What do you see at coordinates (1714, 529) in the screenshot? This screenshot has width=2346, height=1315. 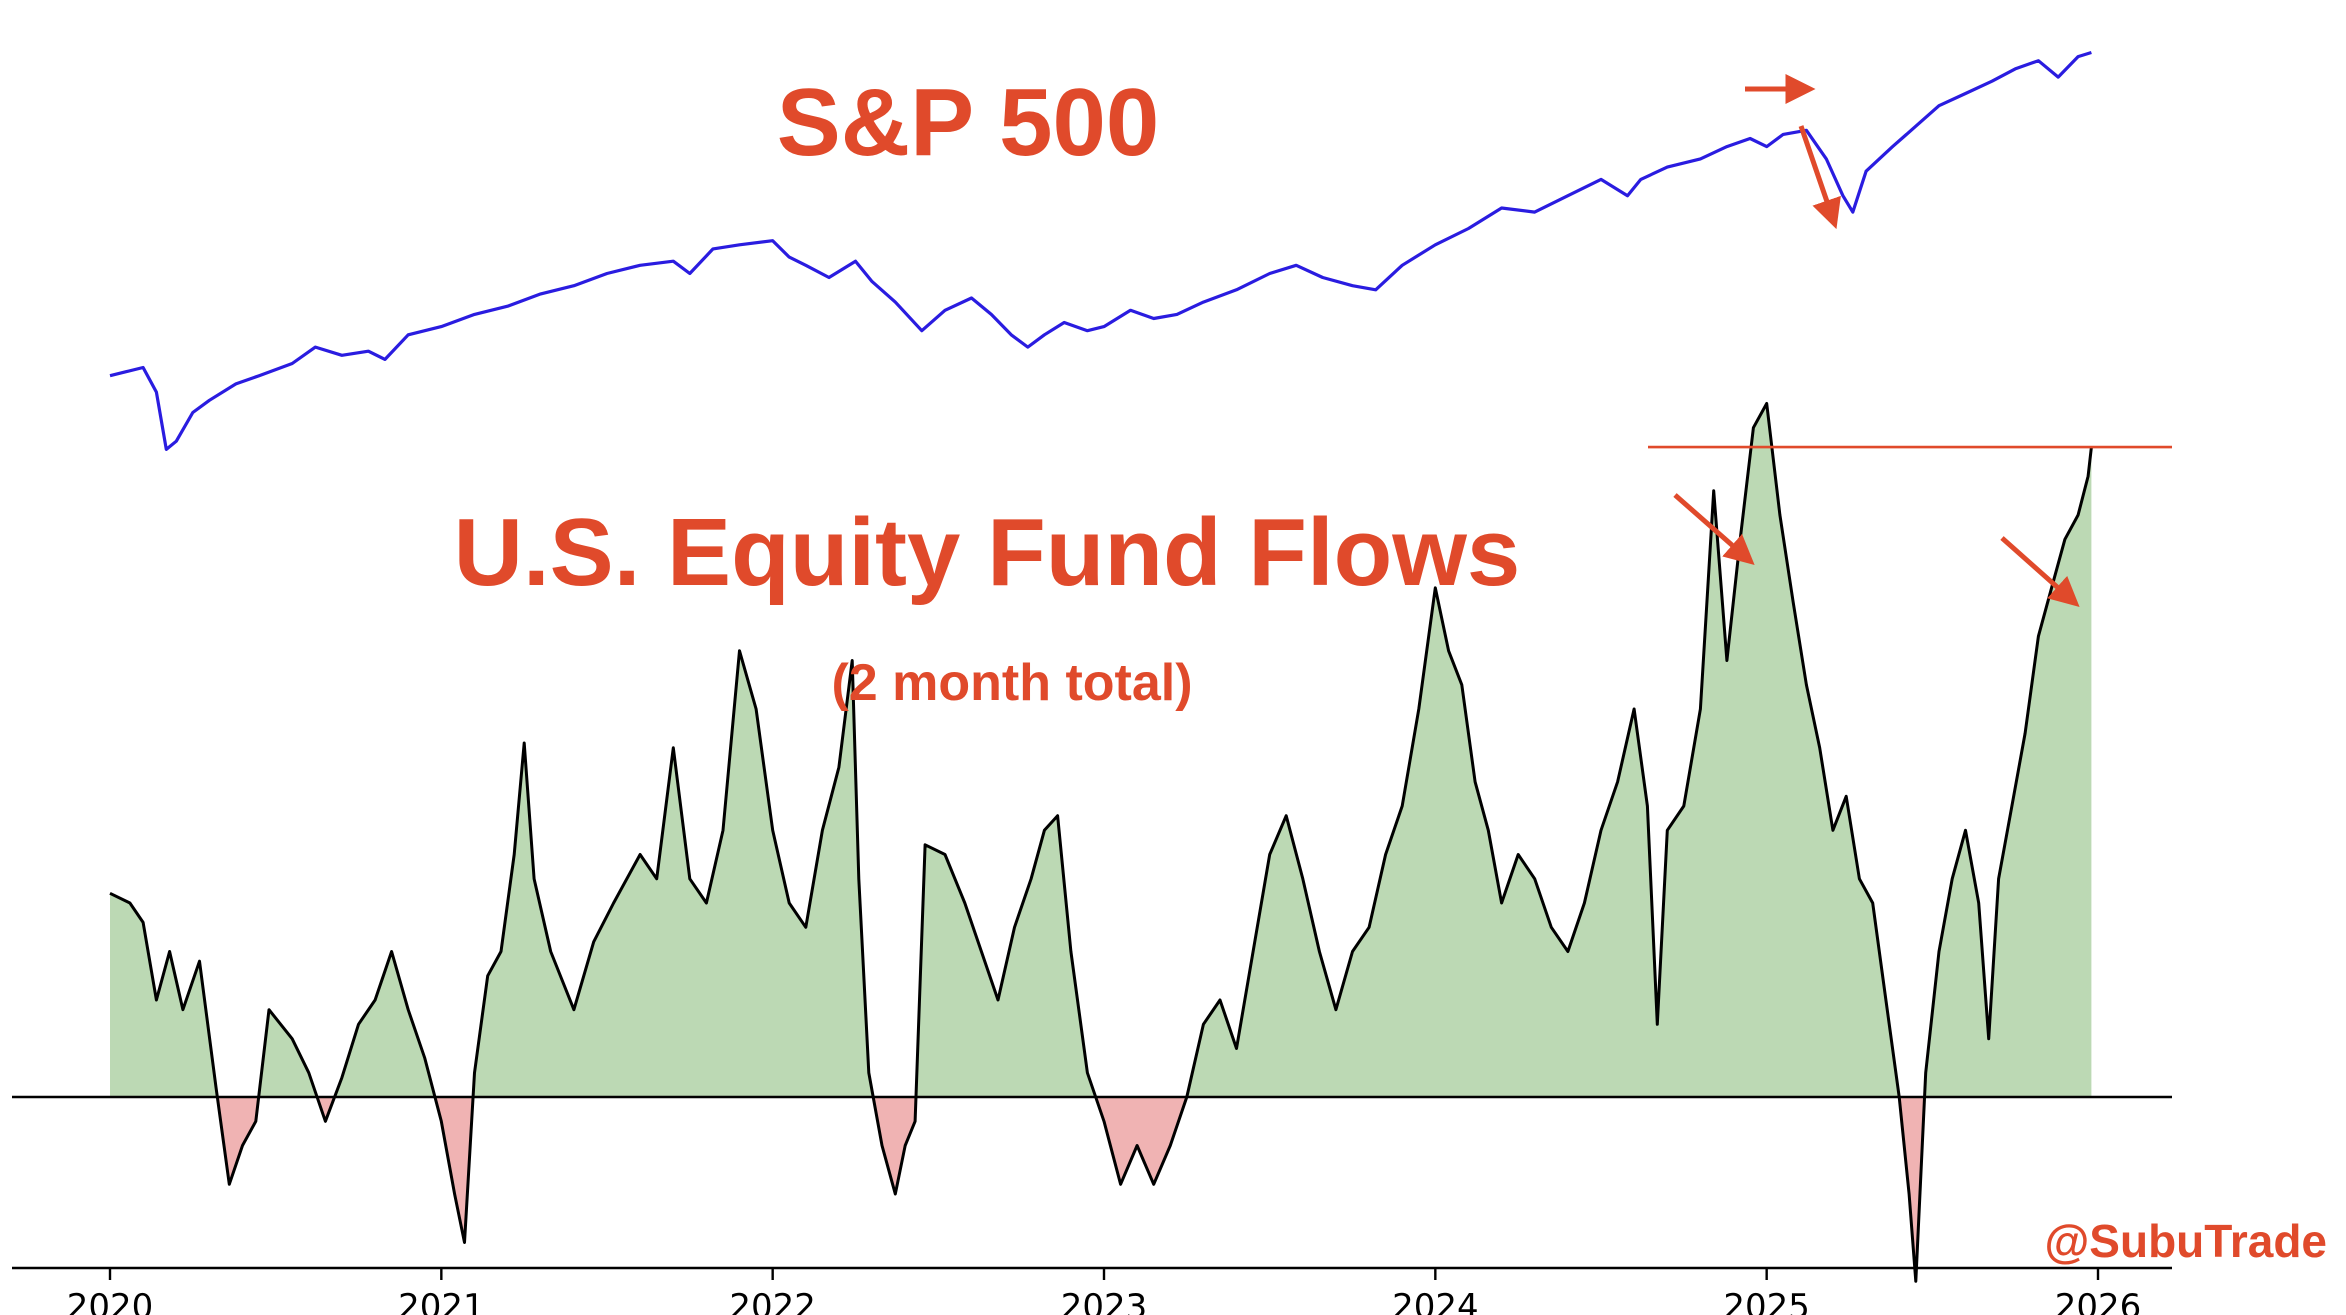 I see `flows-peak-arrow` at bounding box center [1714, 529].